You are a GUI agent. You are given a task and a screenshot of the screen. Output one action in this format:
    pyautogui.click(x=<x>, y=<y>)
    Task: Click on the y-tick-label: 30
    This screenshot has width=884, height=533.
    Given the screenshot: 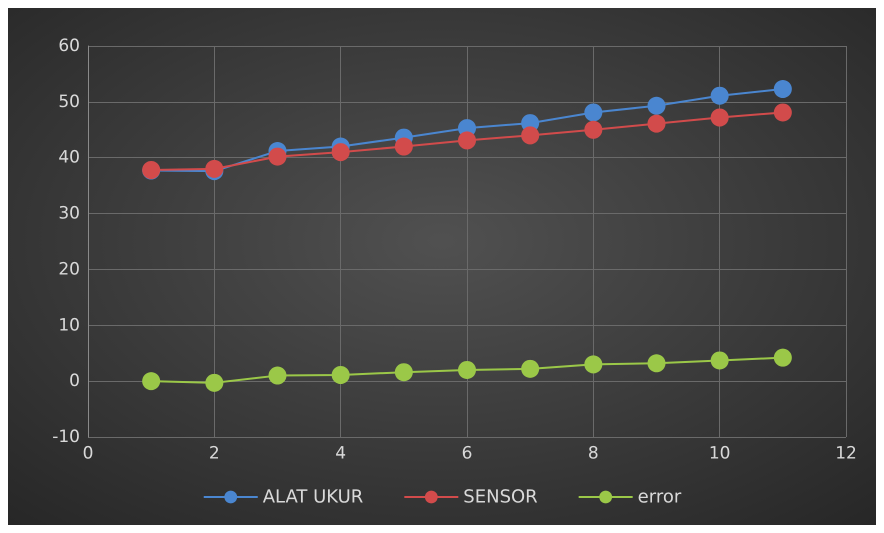 What is the action you would take?
    pyautogui.click(x=69, y=214)
    